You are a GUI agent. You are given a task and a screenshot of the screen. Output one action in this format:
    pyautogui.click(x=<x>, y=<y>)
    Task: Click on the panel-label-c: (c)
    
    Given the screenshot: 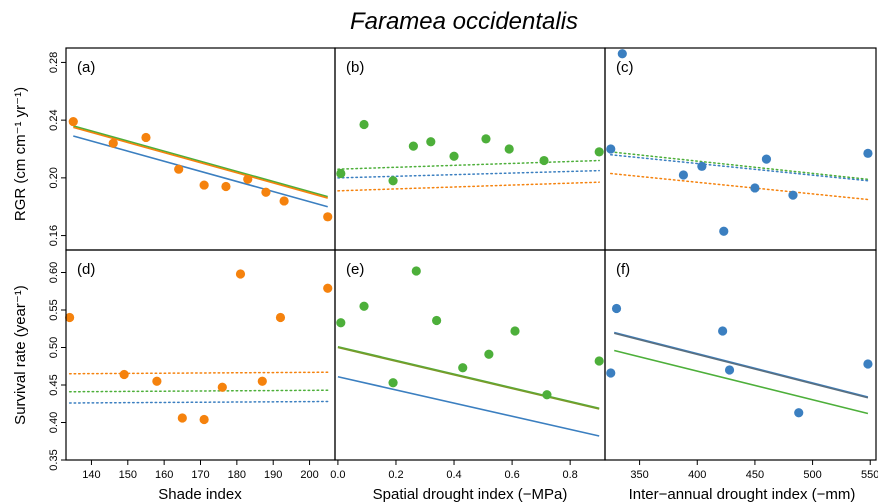 What is the action you would take?
    pyautogui.click(x=625, y=67)
    